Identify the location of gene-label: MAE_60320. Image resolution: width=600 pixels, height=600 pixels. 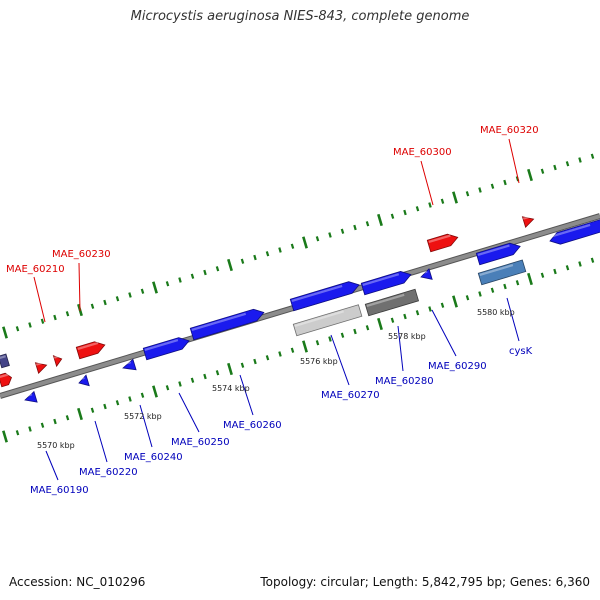
(509, 130).